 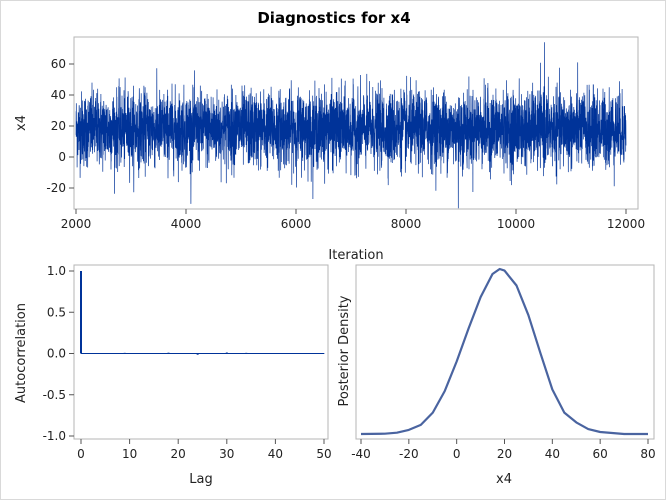 I want to click on y-tick-label: 20, so click(x=58, y=126).